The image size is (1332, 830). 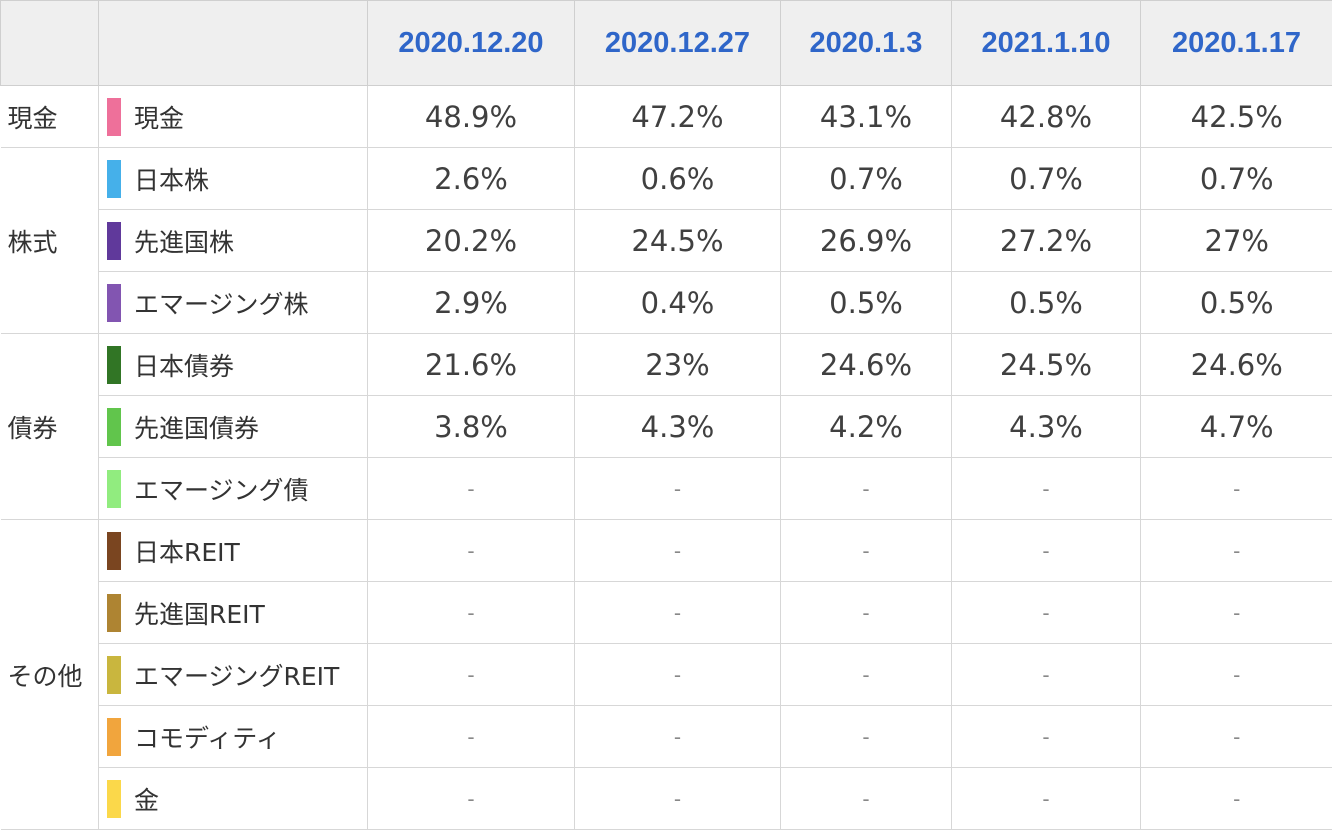 I want to click on header-asset-cell, so click(x=233, y=43).